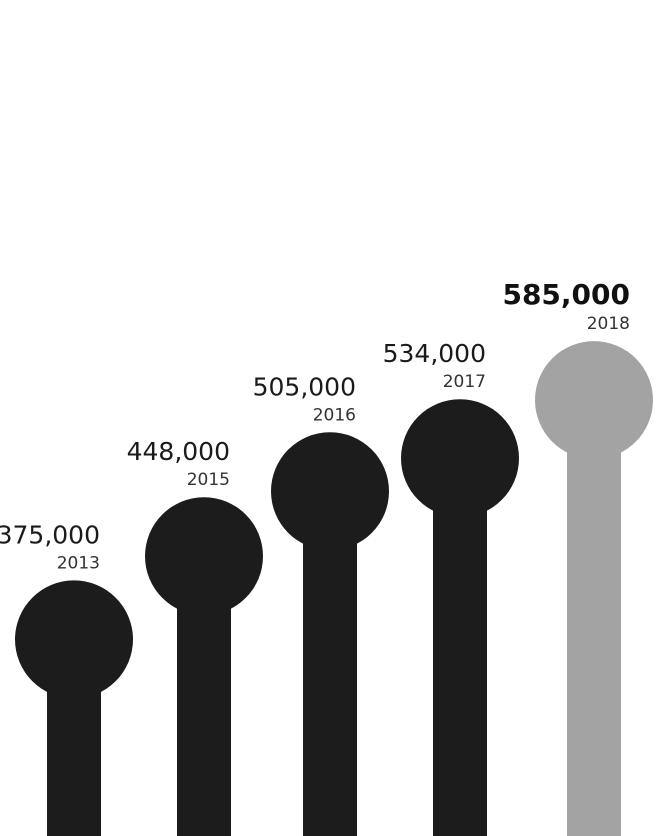 Image resolution: width=660 pixels, height=836 pixels. What do you see at coordinates (334, 415) in the screenshot?
I see `year-label-2016: 2016` at bounding box center [334, 415].